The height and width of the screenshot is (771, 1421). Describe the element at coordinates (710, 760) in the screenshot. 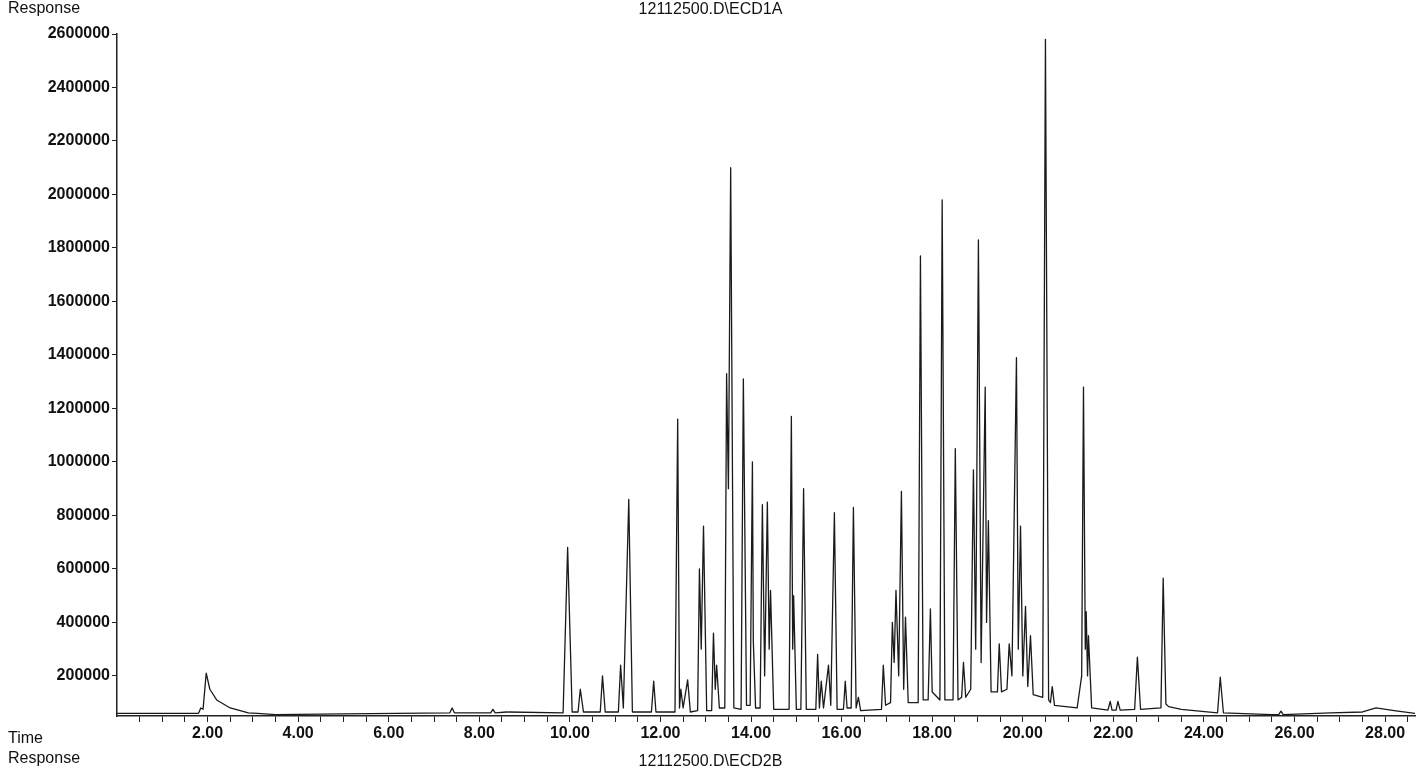

I see `text: 12112500.D\ECD2B` at that location.